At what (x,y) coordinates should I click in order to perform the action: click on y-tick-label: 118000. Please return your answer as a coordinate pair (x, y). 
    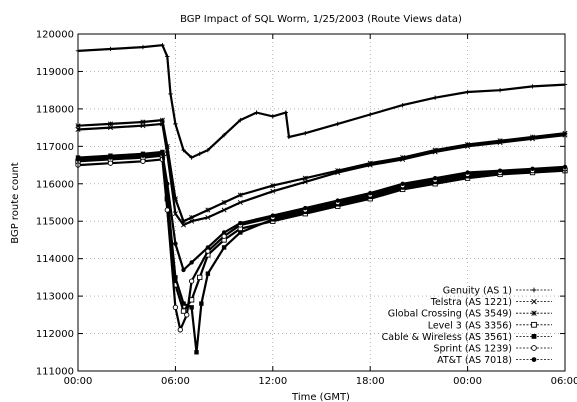
    Looking at the image, I should click on (55, 109).